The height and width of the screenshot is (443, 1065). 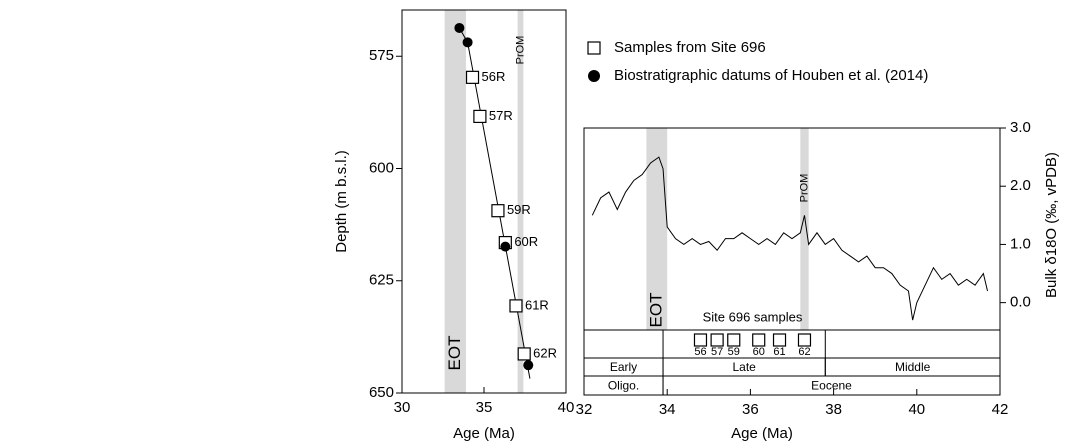 What do you see at coordinates (381, 55) in the screenshot?
I see `y-tick-label: 575` at bounding box center [381, 55].